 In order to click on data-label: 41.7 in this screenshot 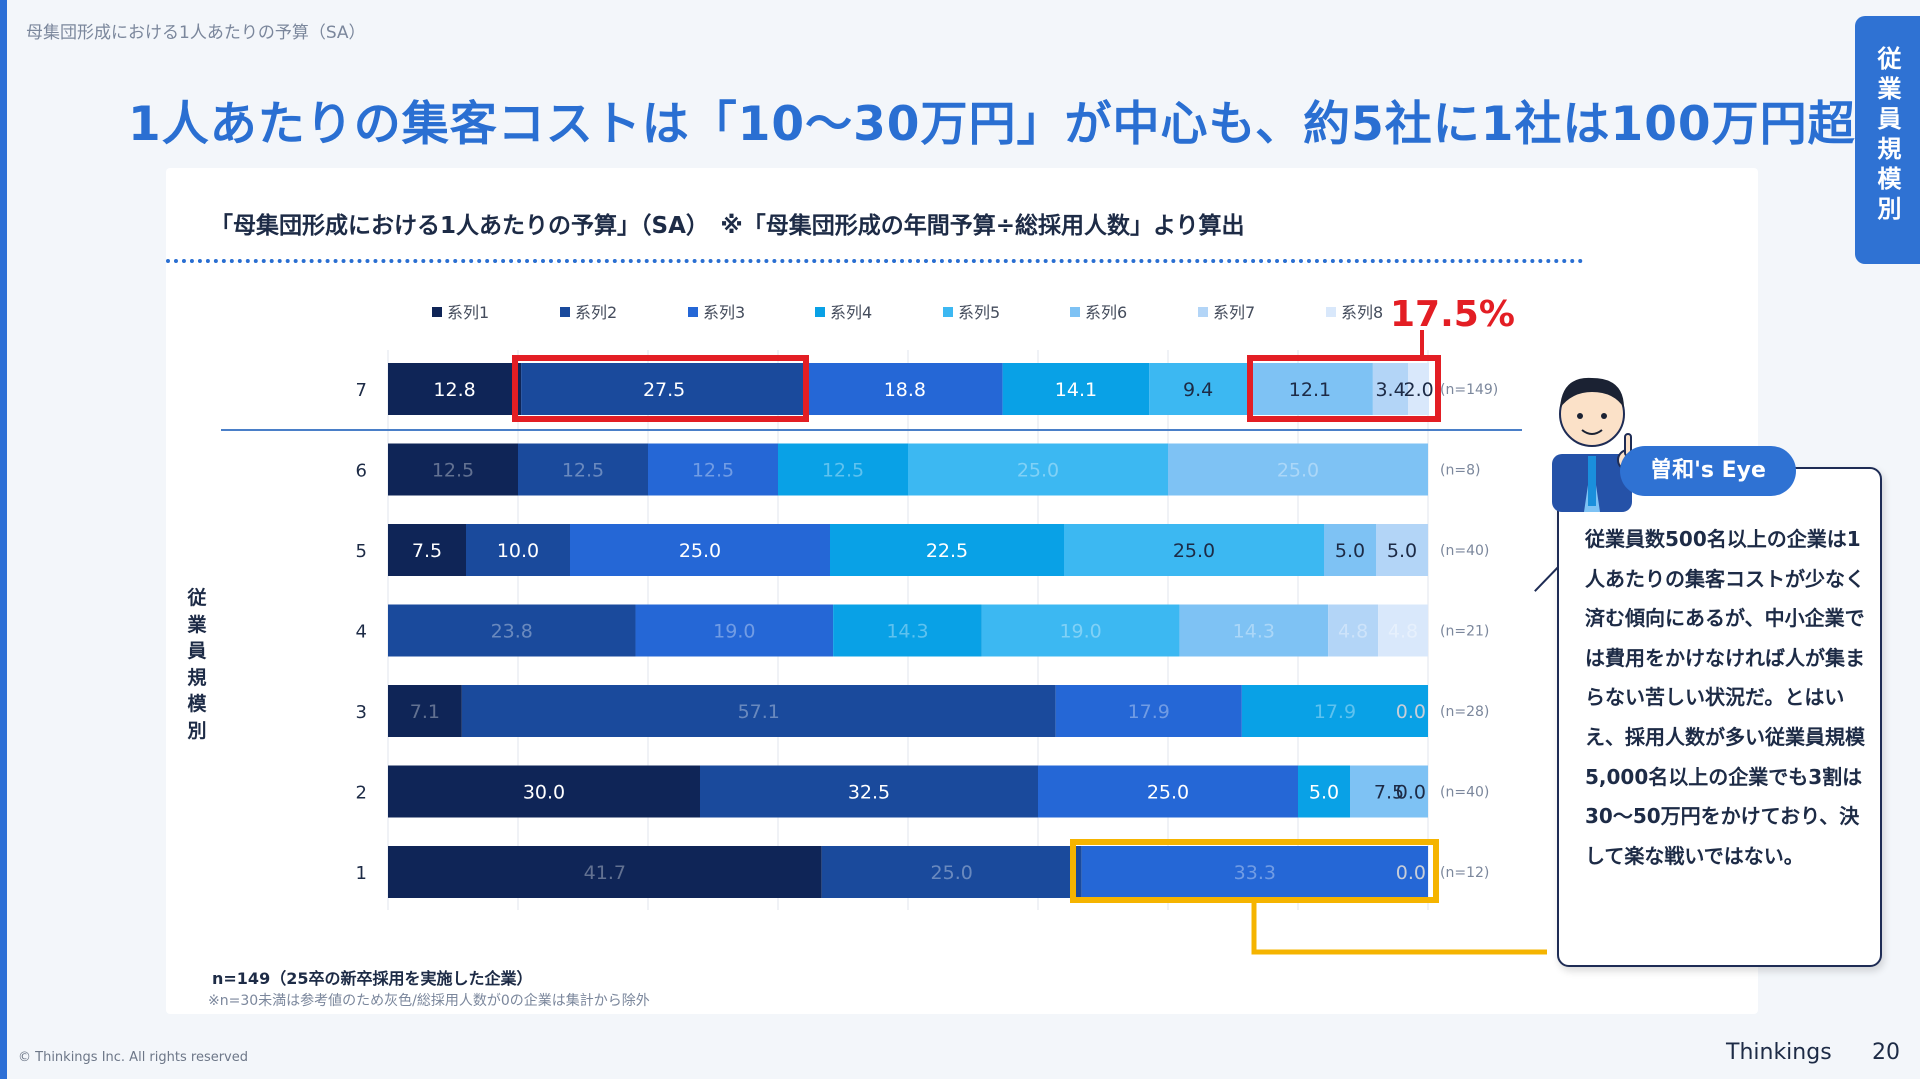, I will do `click(605, 873)`.